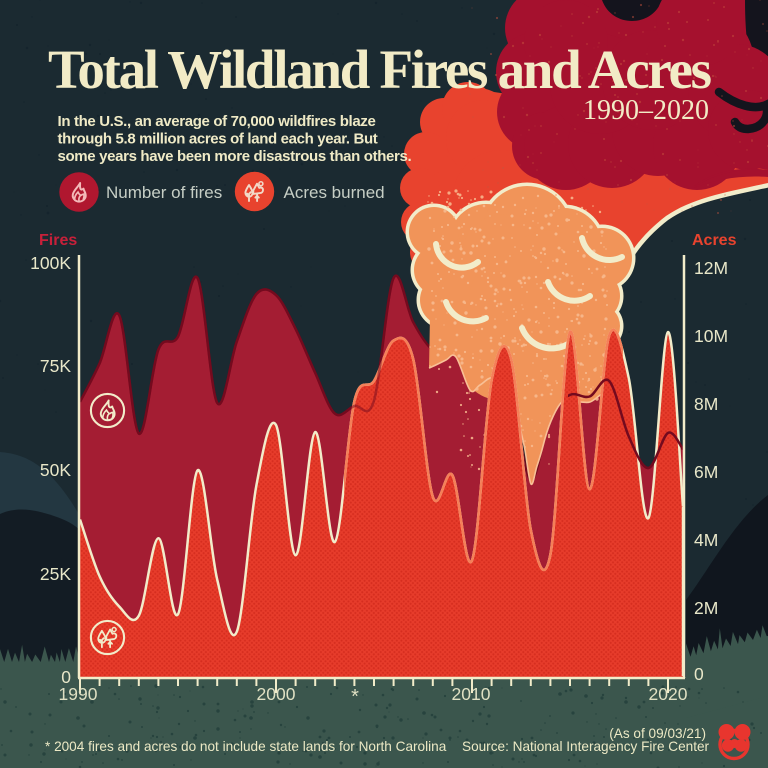 This screenshot has width=768, height=768. What do you see at coordinates (55, 574) in the screenshot?
I see `svg-text: 25K` at bounding box center [55, 574].